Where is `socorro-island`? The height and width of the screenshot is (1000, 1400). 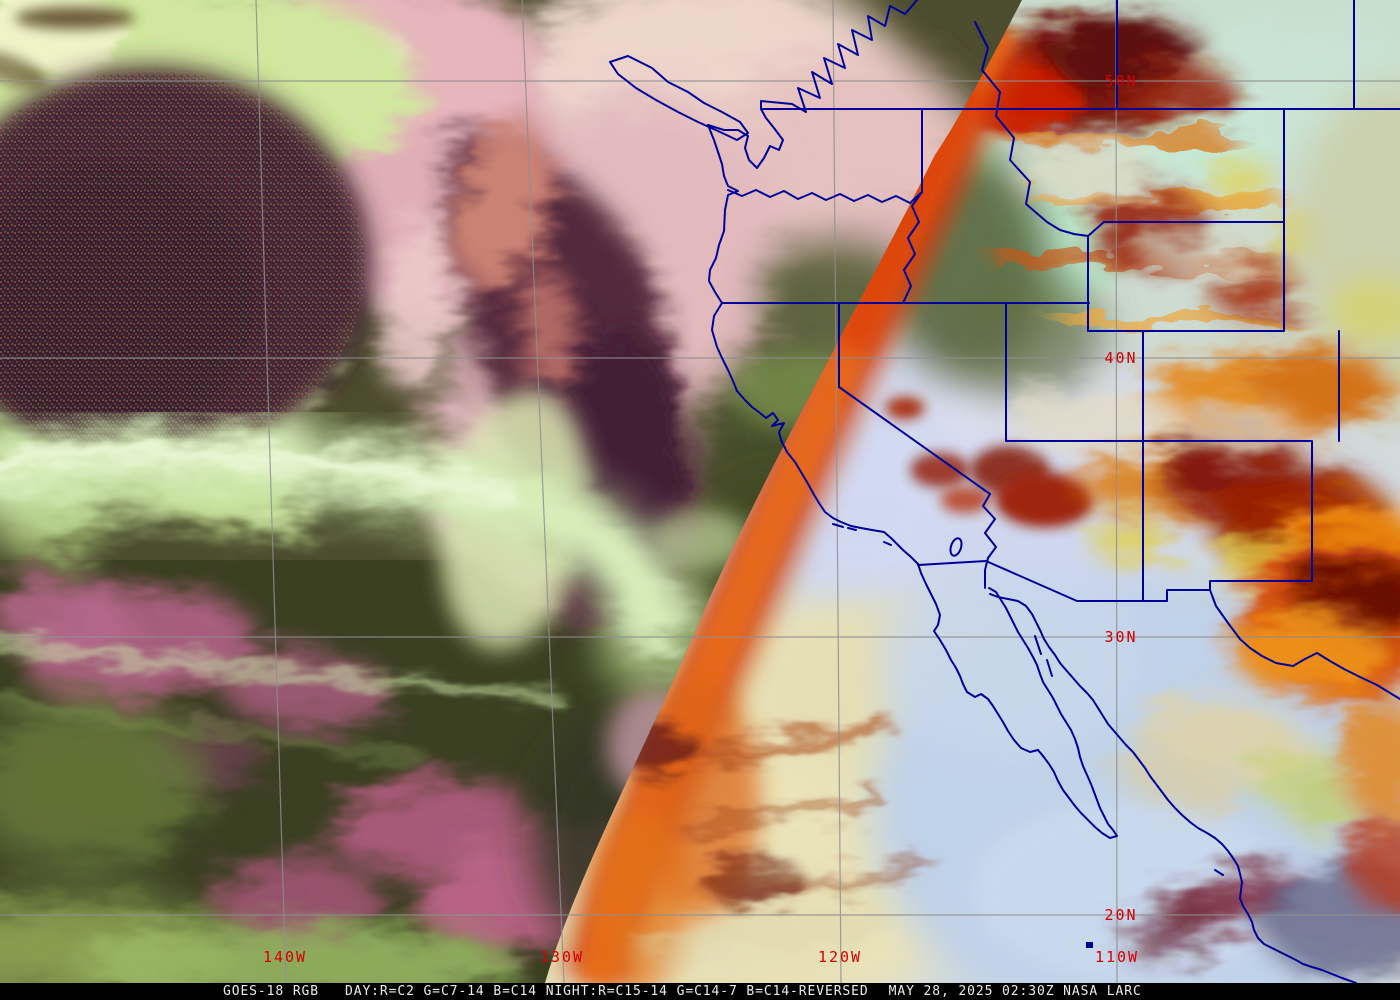
socorro-island is located at coordinates (1089, 945).